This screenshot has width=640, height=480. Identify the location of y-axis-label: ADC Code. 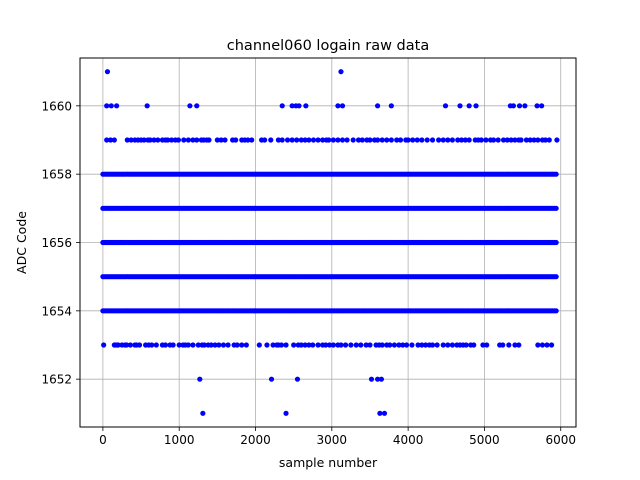
(21, 242).